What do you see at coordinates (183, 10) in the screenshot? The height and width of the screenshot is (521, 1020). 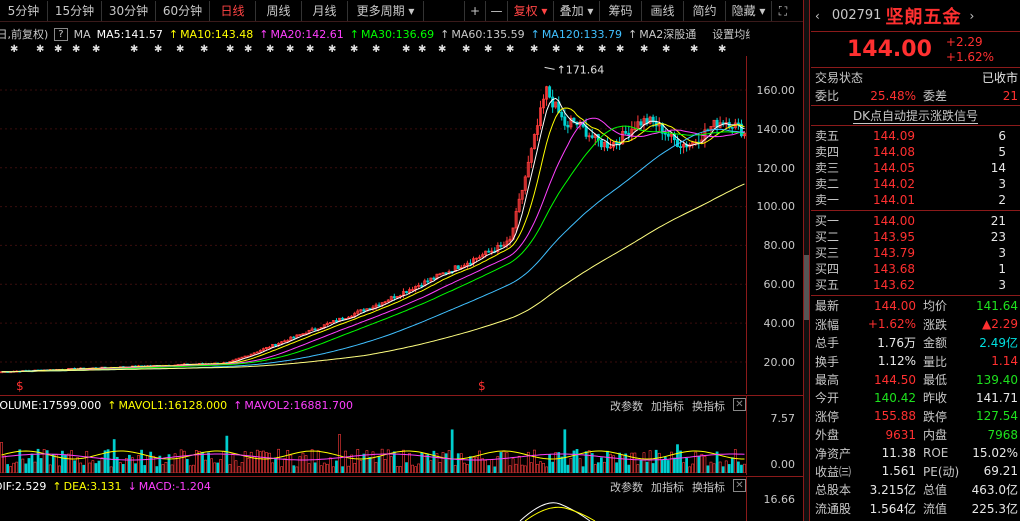 I see `period-60min-tab: 60分钟` at bounding box center [183, 10].